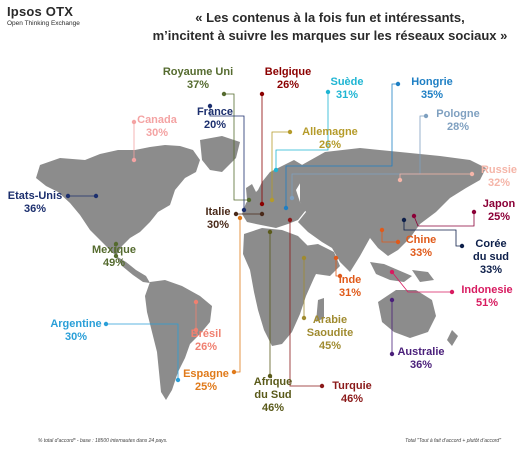  I want to click on country-name: Mexique, so click(113, 250).